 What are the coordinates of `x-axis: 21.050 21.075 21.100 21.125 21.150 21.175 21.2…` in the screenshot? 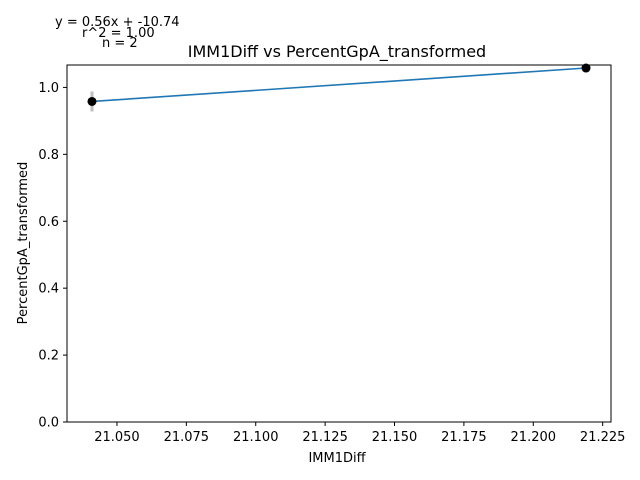 It's located at (359, 433).